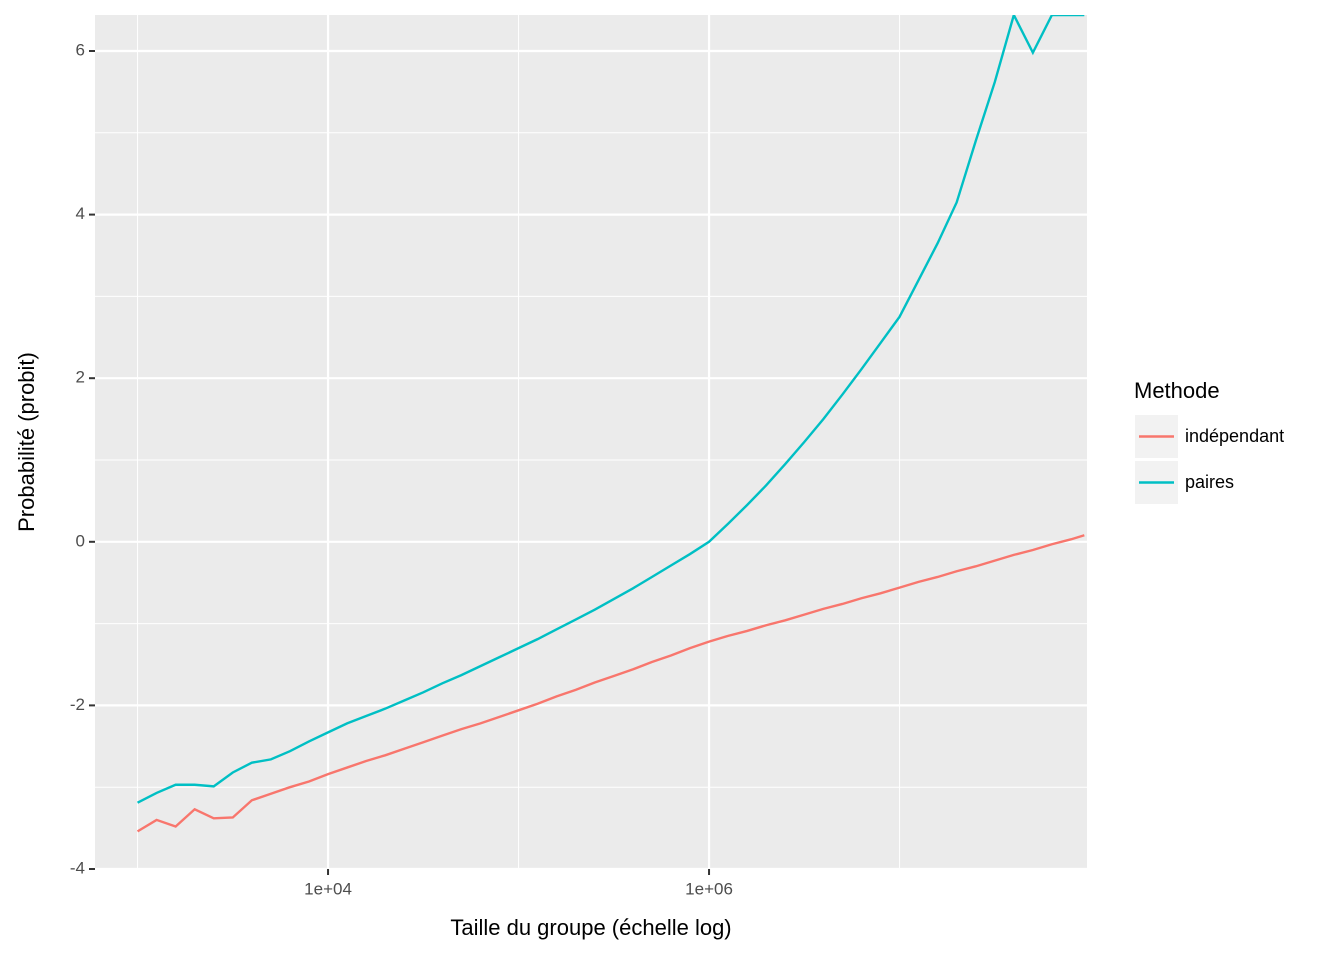 This screenshot has width=1344, height=960. What do you see at coordinates (80, 213) in the screenshot?
I see `y-tick-label: 4` at bounding box center [80, 213].